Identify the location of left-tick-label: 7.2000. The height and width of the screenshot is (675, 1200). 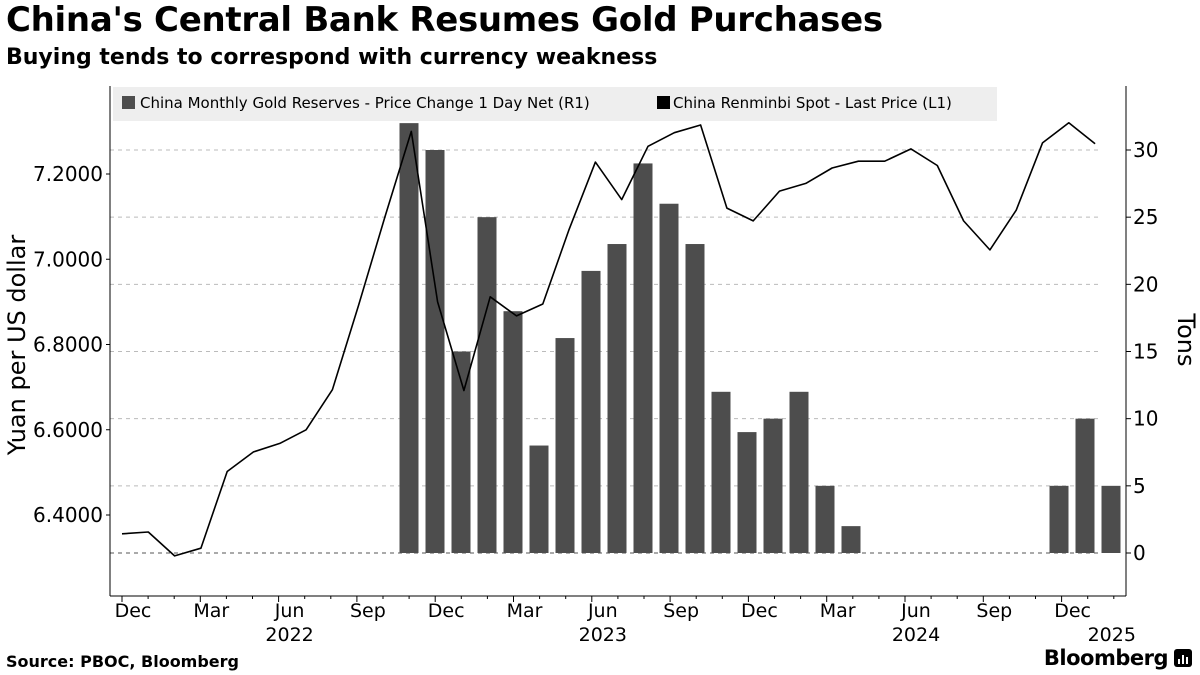
(68, 174).